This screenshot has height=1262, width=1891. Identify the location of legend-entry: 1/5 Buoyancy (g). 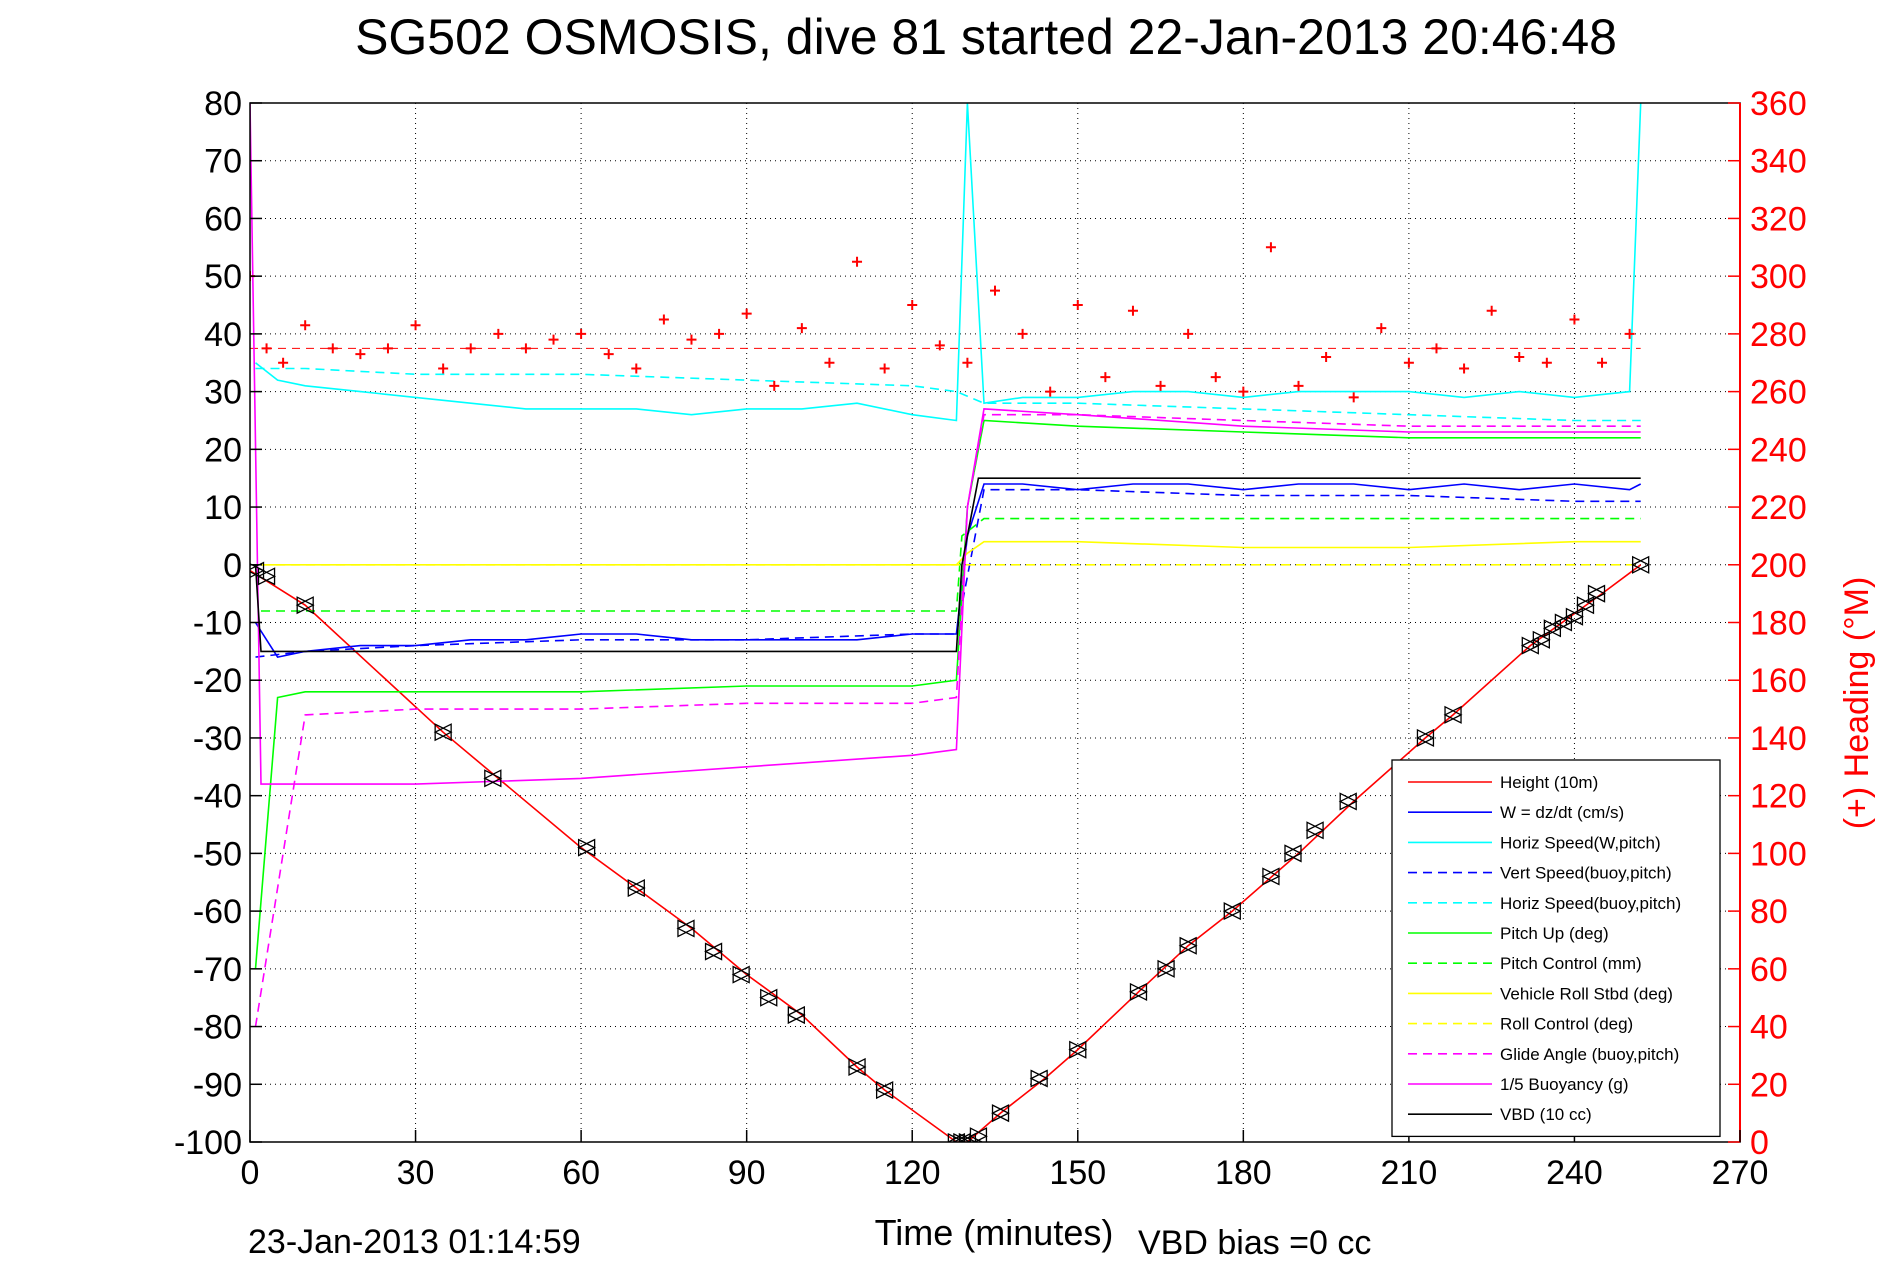
(1564, 1084).